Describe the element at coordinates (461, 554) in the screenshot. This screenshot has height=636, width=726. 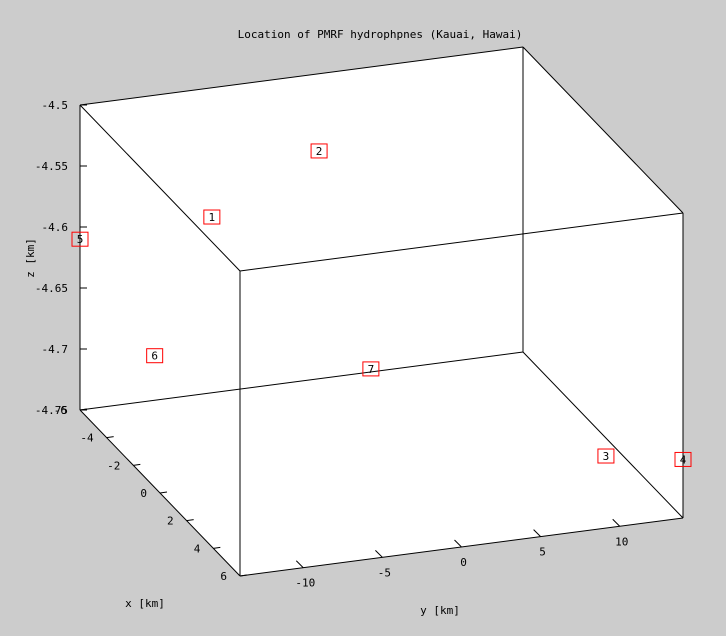
I see `y-axis-ticks: -10 -5 0 5 10` at that location.